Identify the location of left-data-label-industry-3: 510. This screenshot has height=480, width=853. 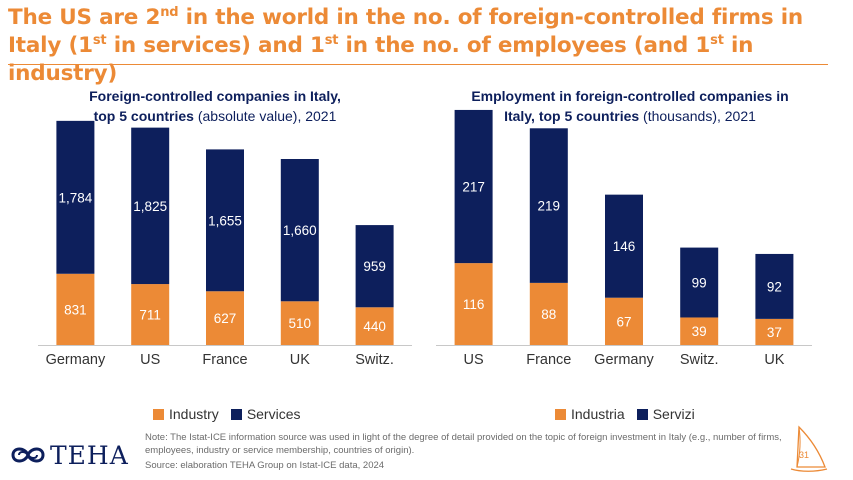
(300, 323).